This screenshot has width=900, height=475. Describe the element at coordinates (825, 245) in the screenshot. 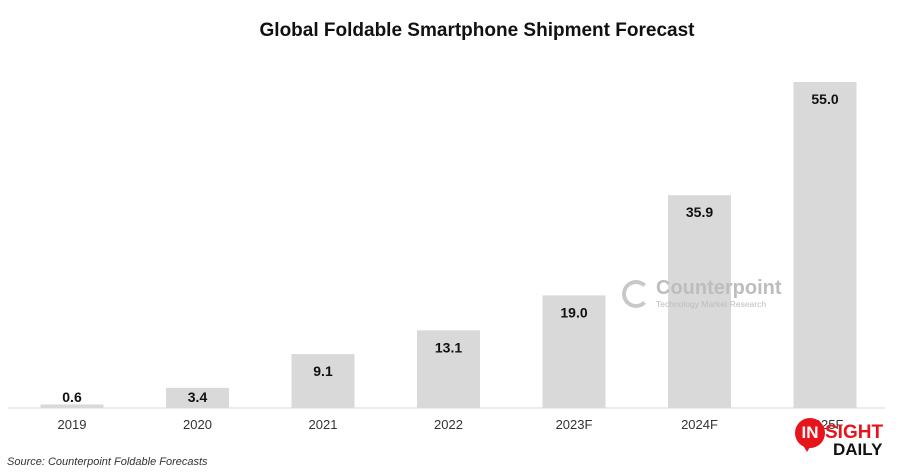

I see `bar-2025F` at that location.